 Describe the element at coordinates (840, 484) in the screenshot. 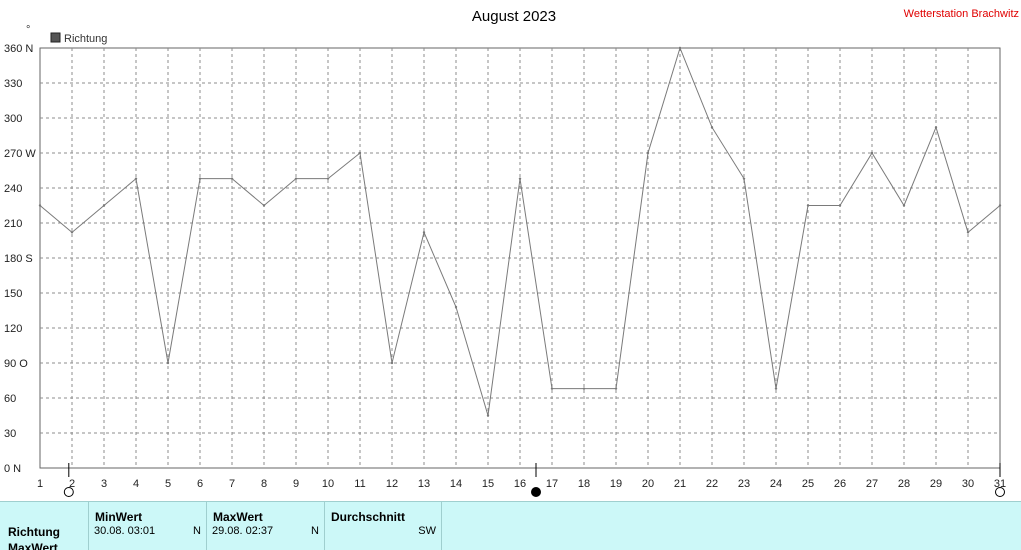

I see `x-tick-label: 26` at that location.